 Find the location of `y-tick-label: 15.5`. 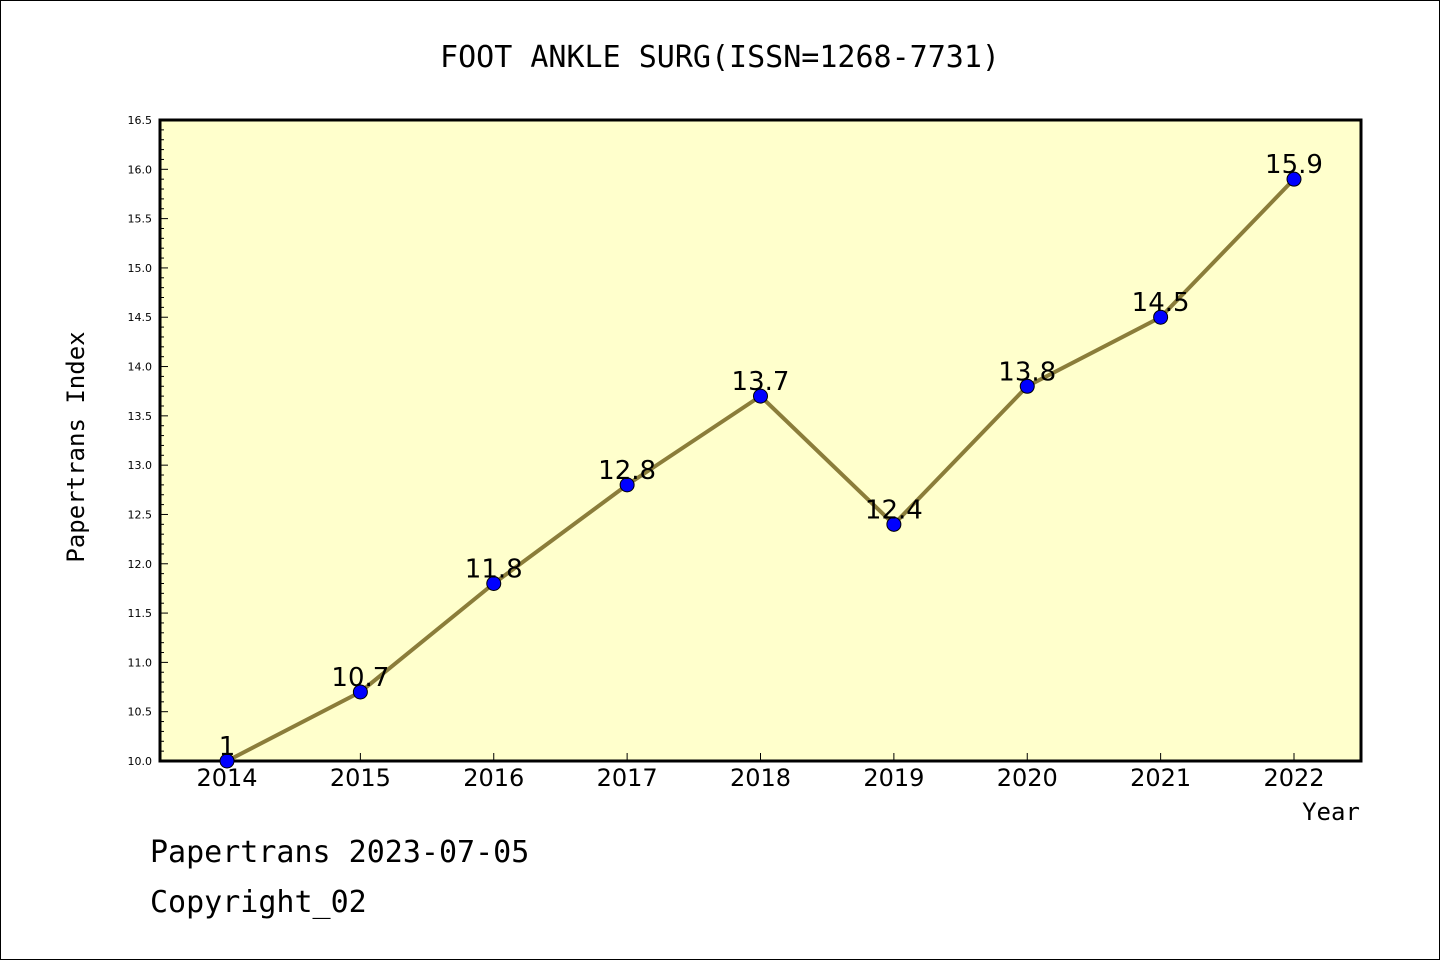

y-tick-label: 15.5 is located at coordinates (140, 219).